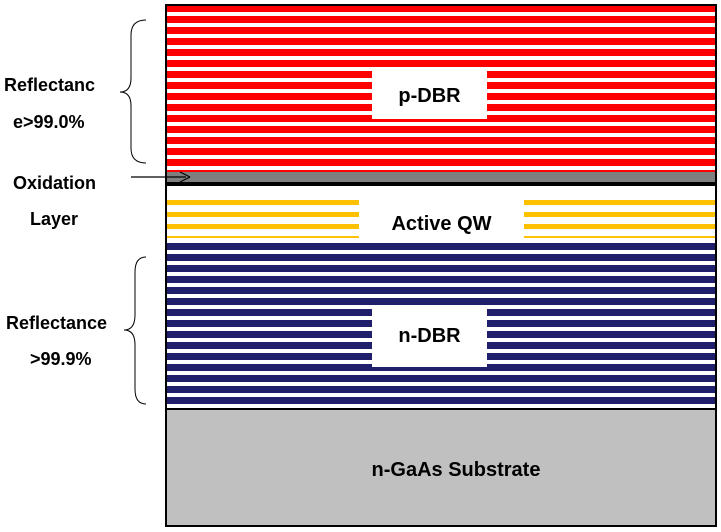 This screenshot has width=721, height=532. I want to click on reflectance-bottom-line1: Reflectance, so click(57, 323).